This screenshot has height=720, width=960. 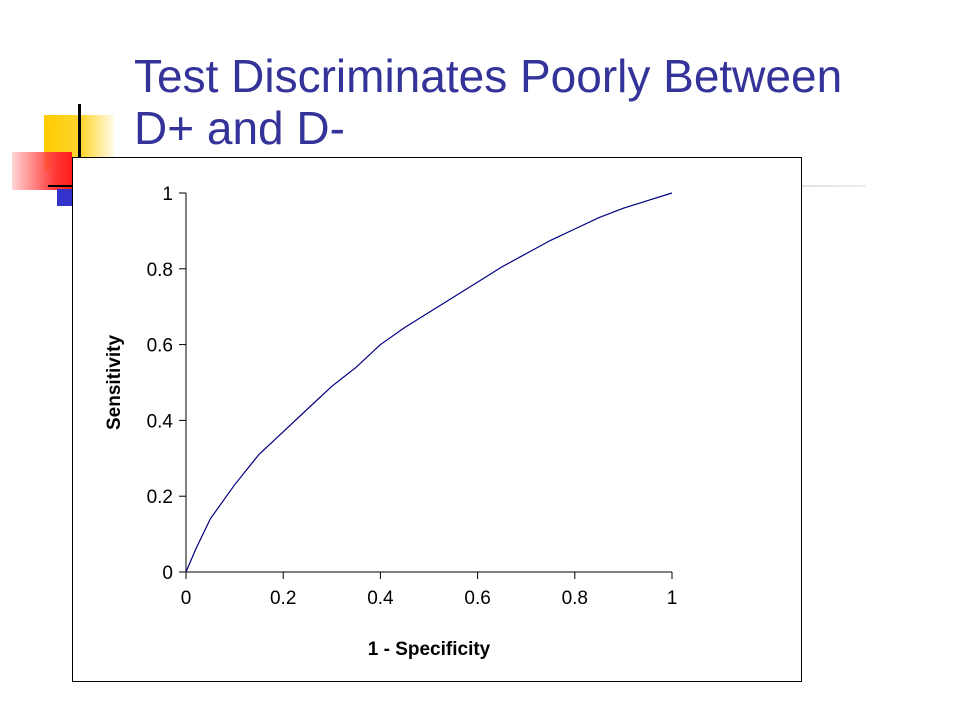 What do you see at coordinates (167, 194) in the screenshot?
I see `y-tick-label: 1` at bounding box center [167, 194].